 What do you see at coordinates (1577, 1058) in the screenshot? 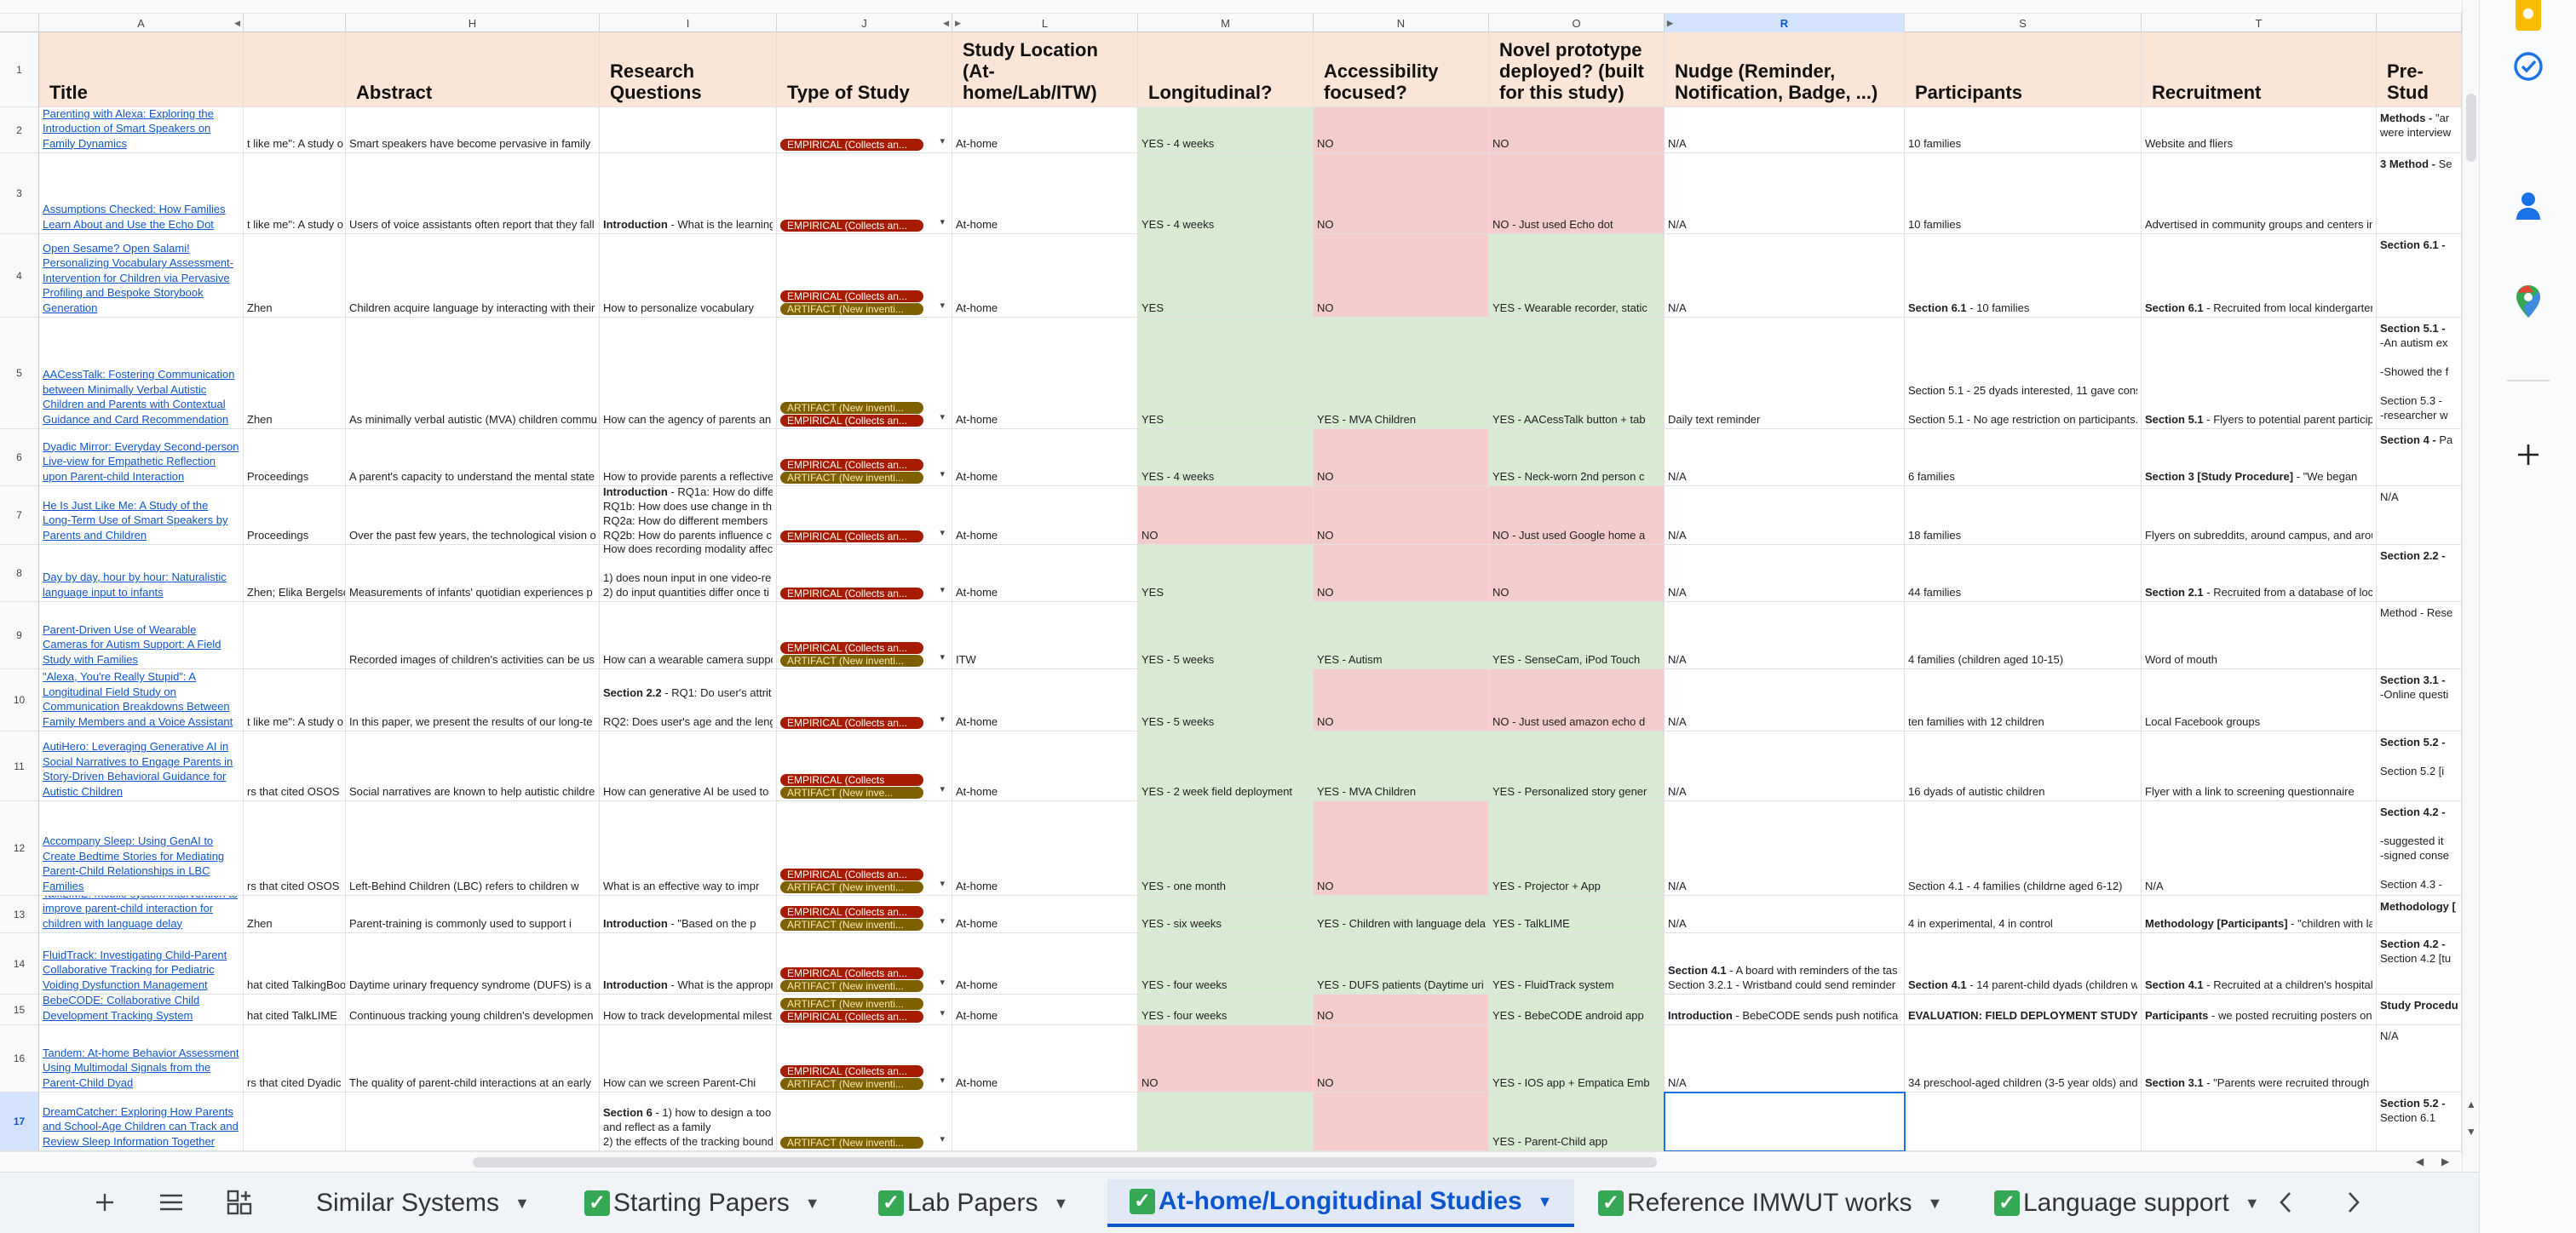
I see `prototype-cell: YES - IOS app + Empatica Emb` at bounding box center [1577, 1058].